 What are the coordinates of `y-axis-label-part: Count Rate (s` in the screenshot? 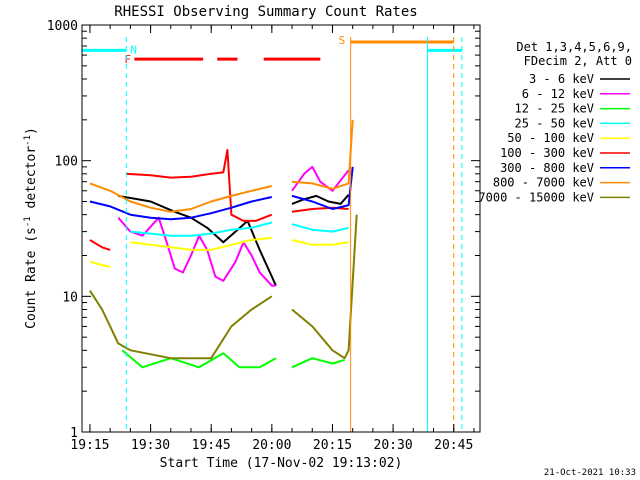 It's located at (31, 278).